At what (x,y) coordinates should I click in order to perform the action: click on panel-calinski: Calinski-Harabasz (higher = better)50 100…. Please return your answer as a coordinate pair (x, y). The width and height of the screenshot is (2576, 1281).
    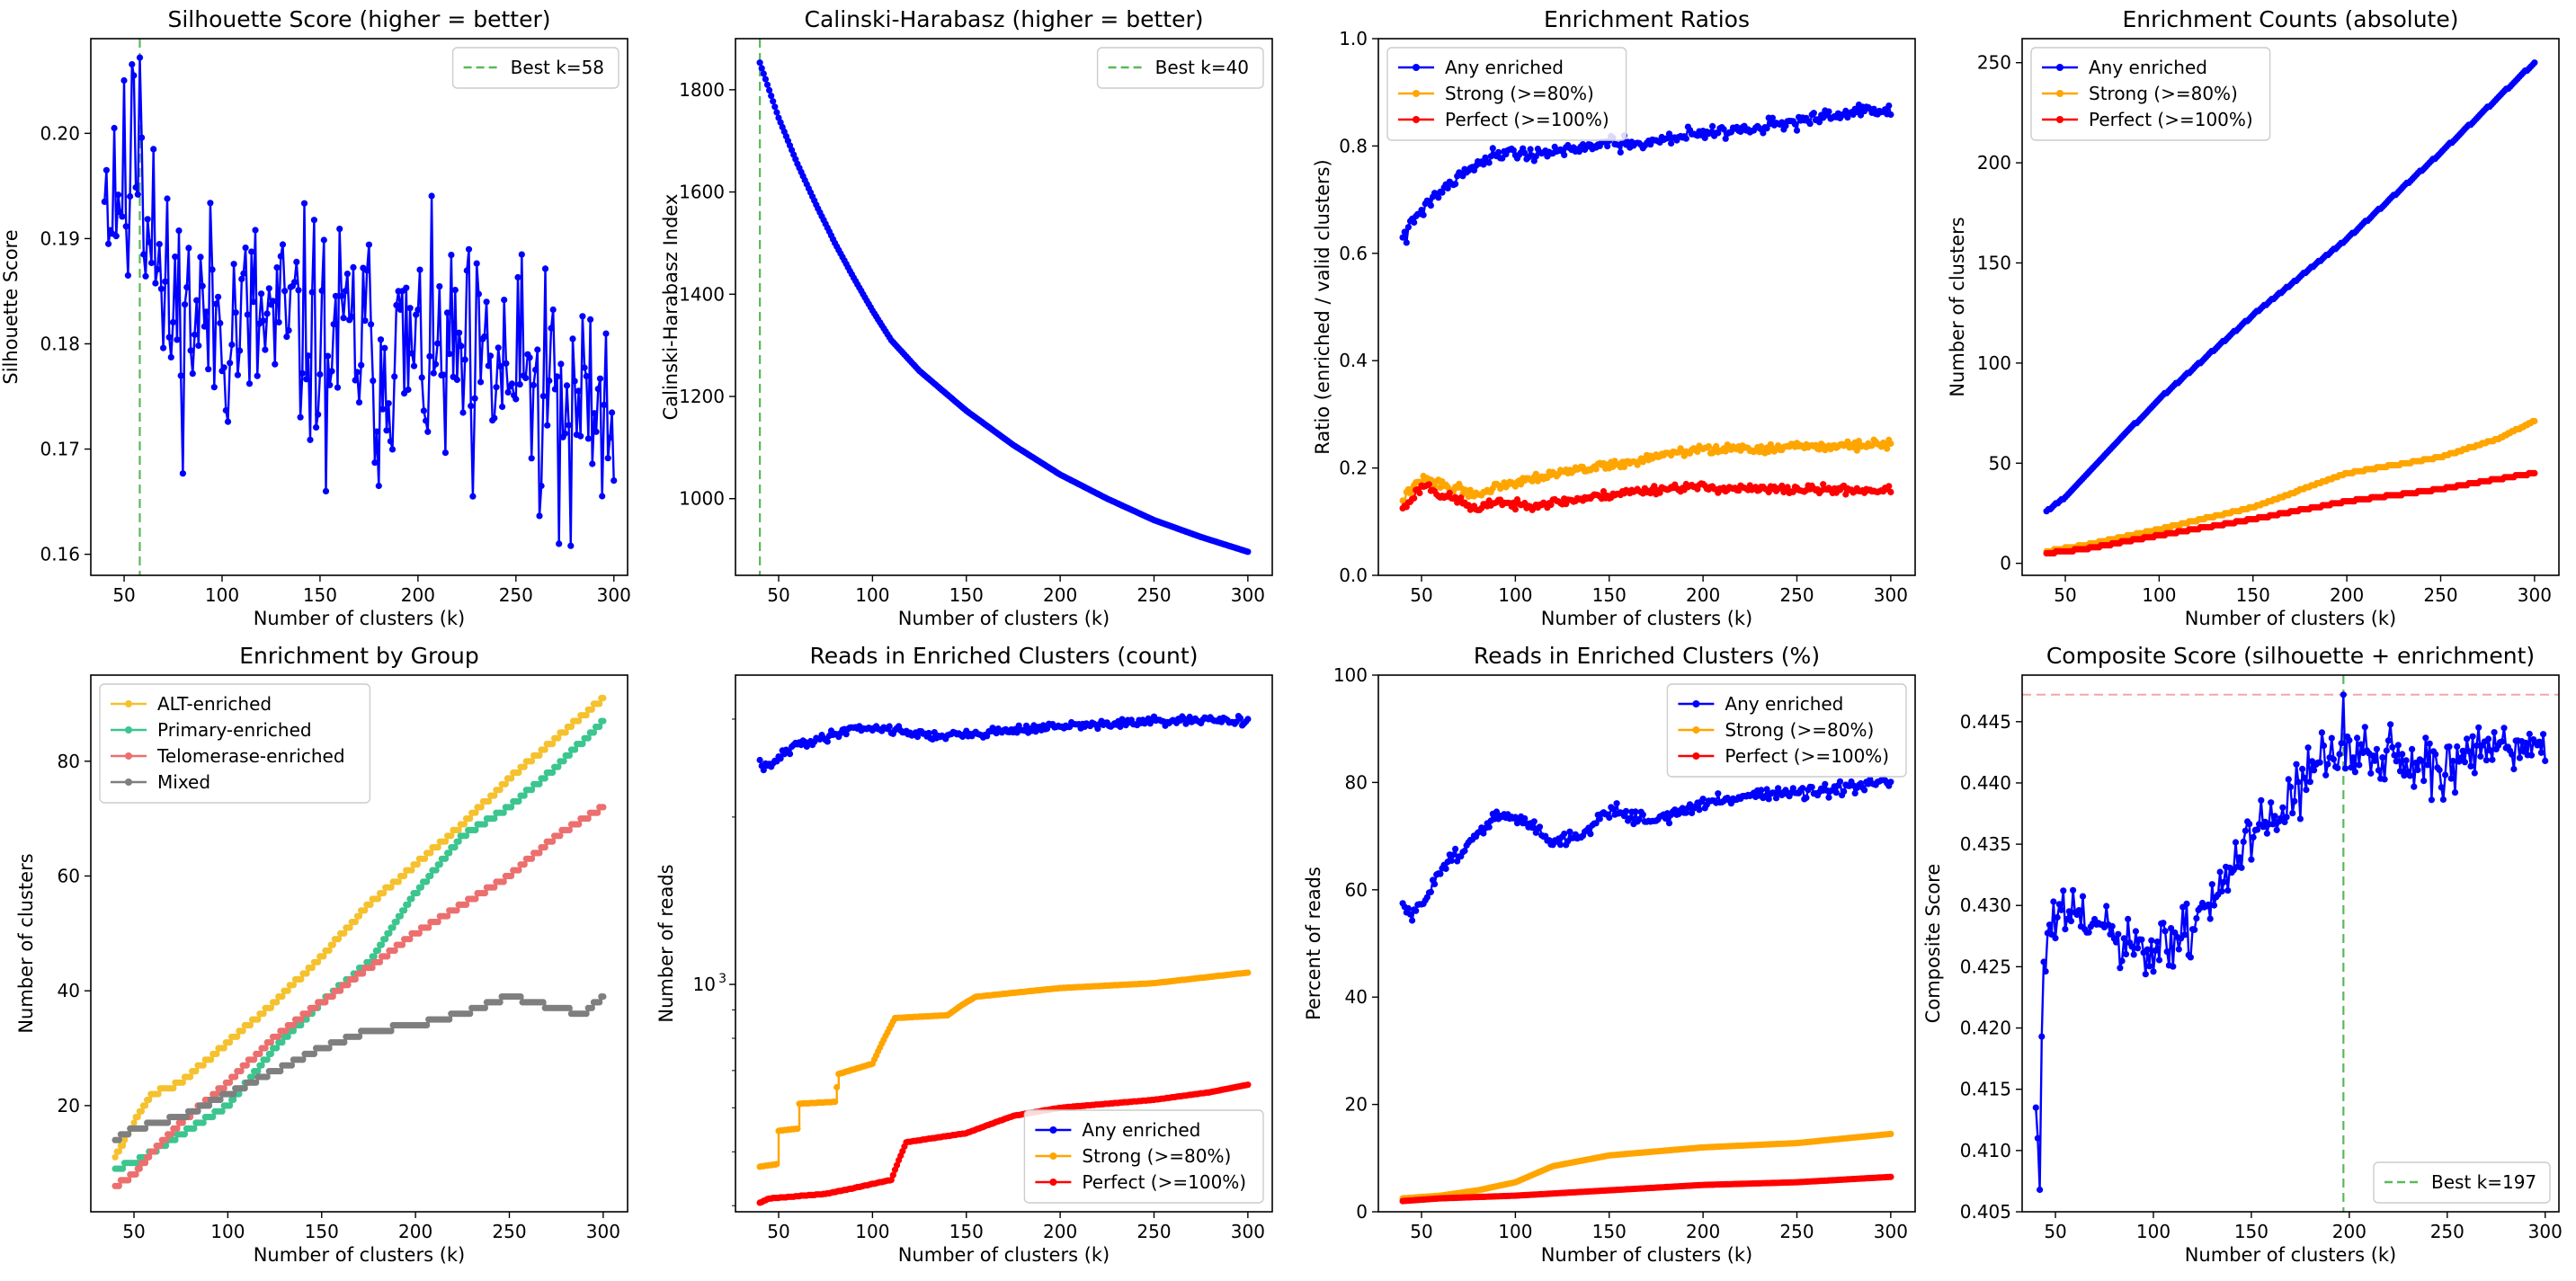
    Looking at the image, I should click on (967, 317).